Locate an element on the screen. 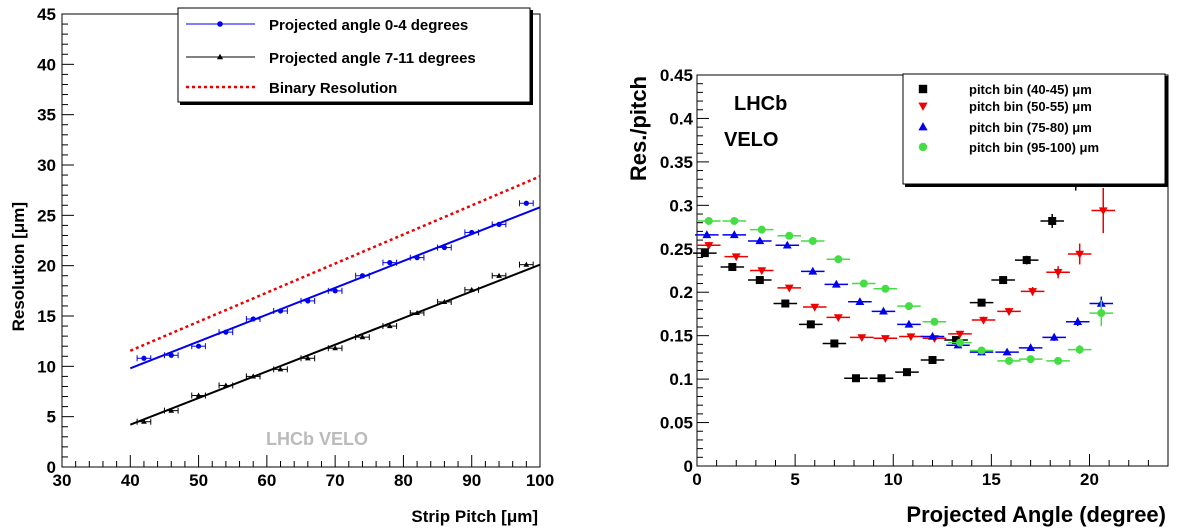 This screenshot has height=528, width=1177. y-tick-label: 20 is located at coordinates (46, 266).